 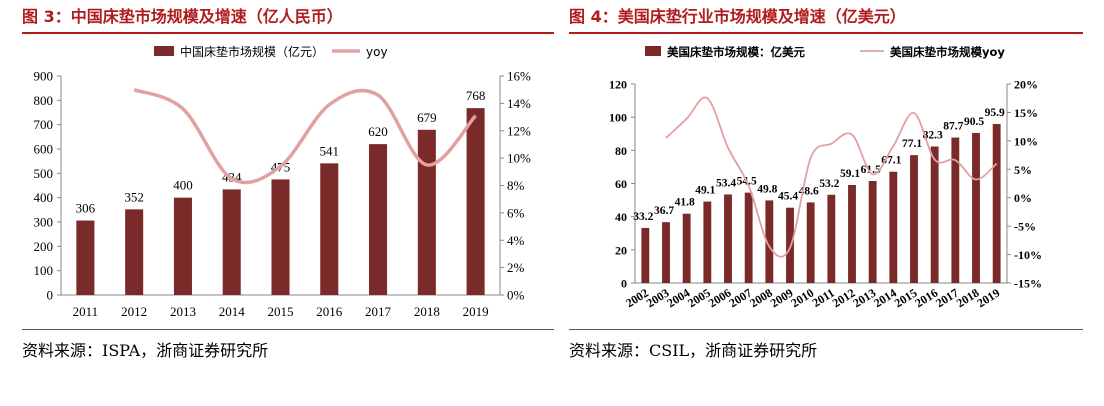 What do you see at coordinates (183, 311) in the screenshot?
I see `x-tick-label: 2013` at bounding box center [183, 311].